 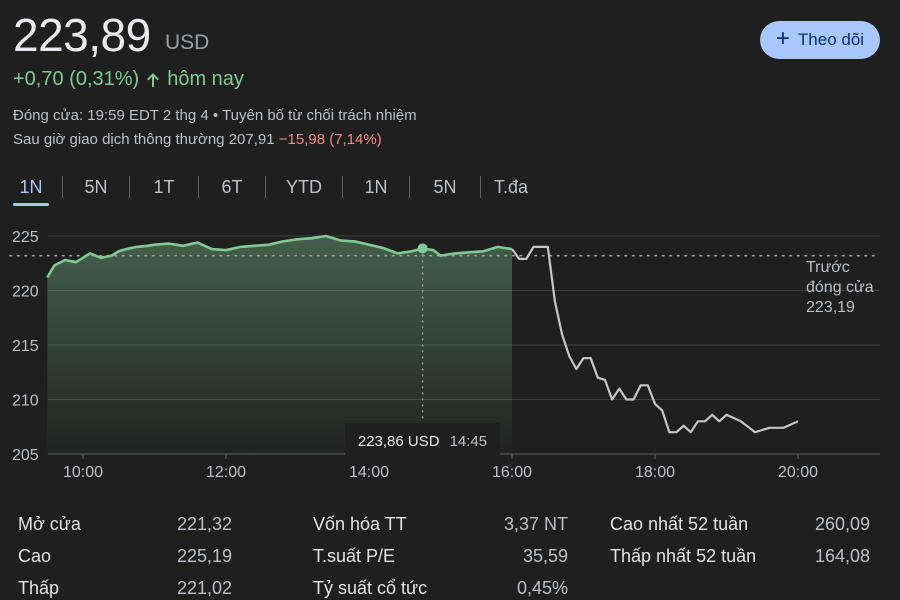 What do you see at coordinates (39, 588) in the screenshot?
I see `stat-label: Thấp` at bounding box center [39, 588].